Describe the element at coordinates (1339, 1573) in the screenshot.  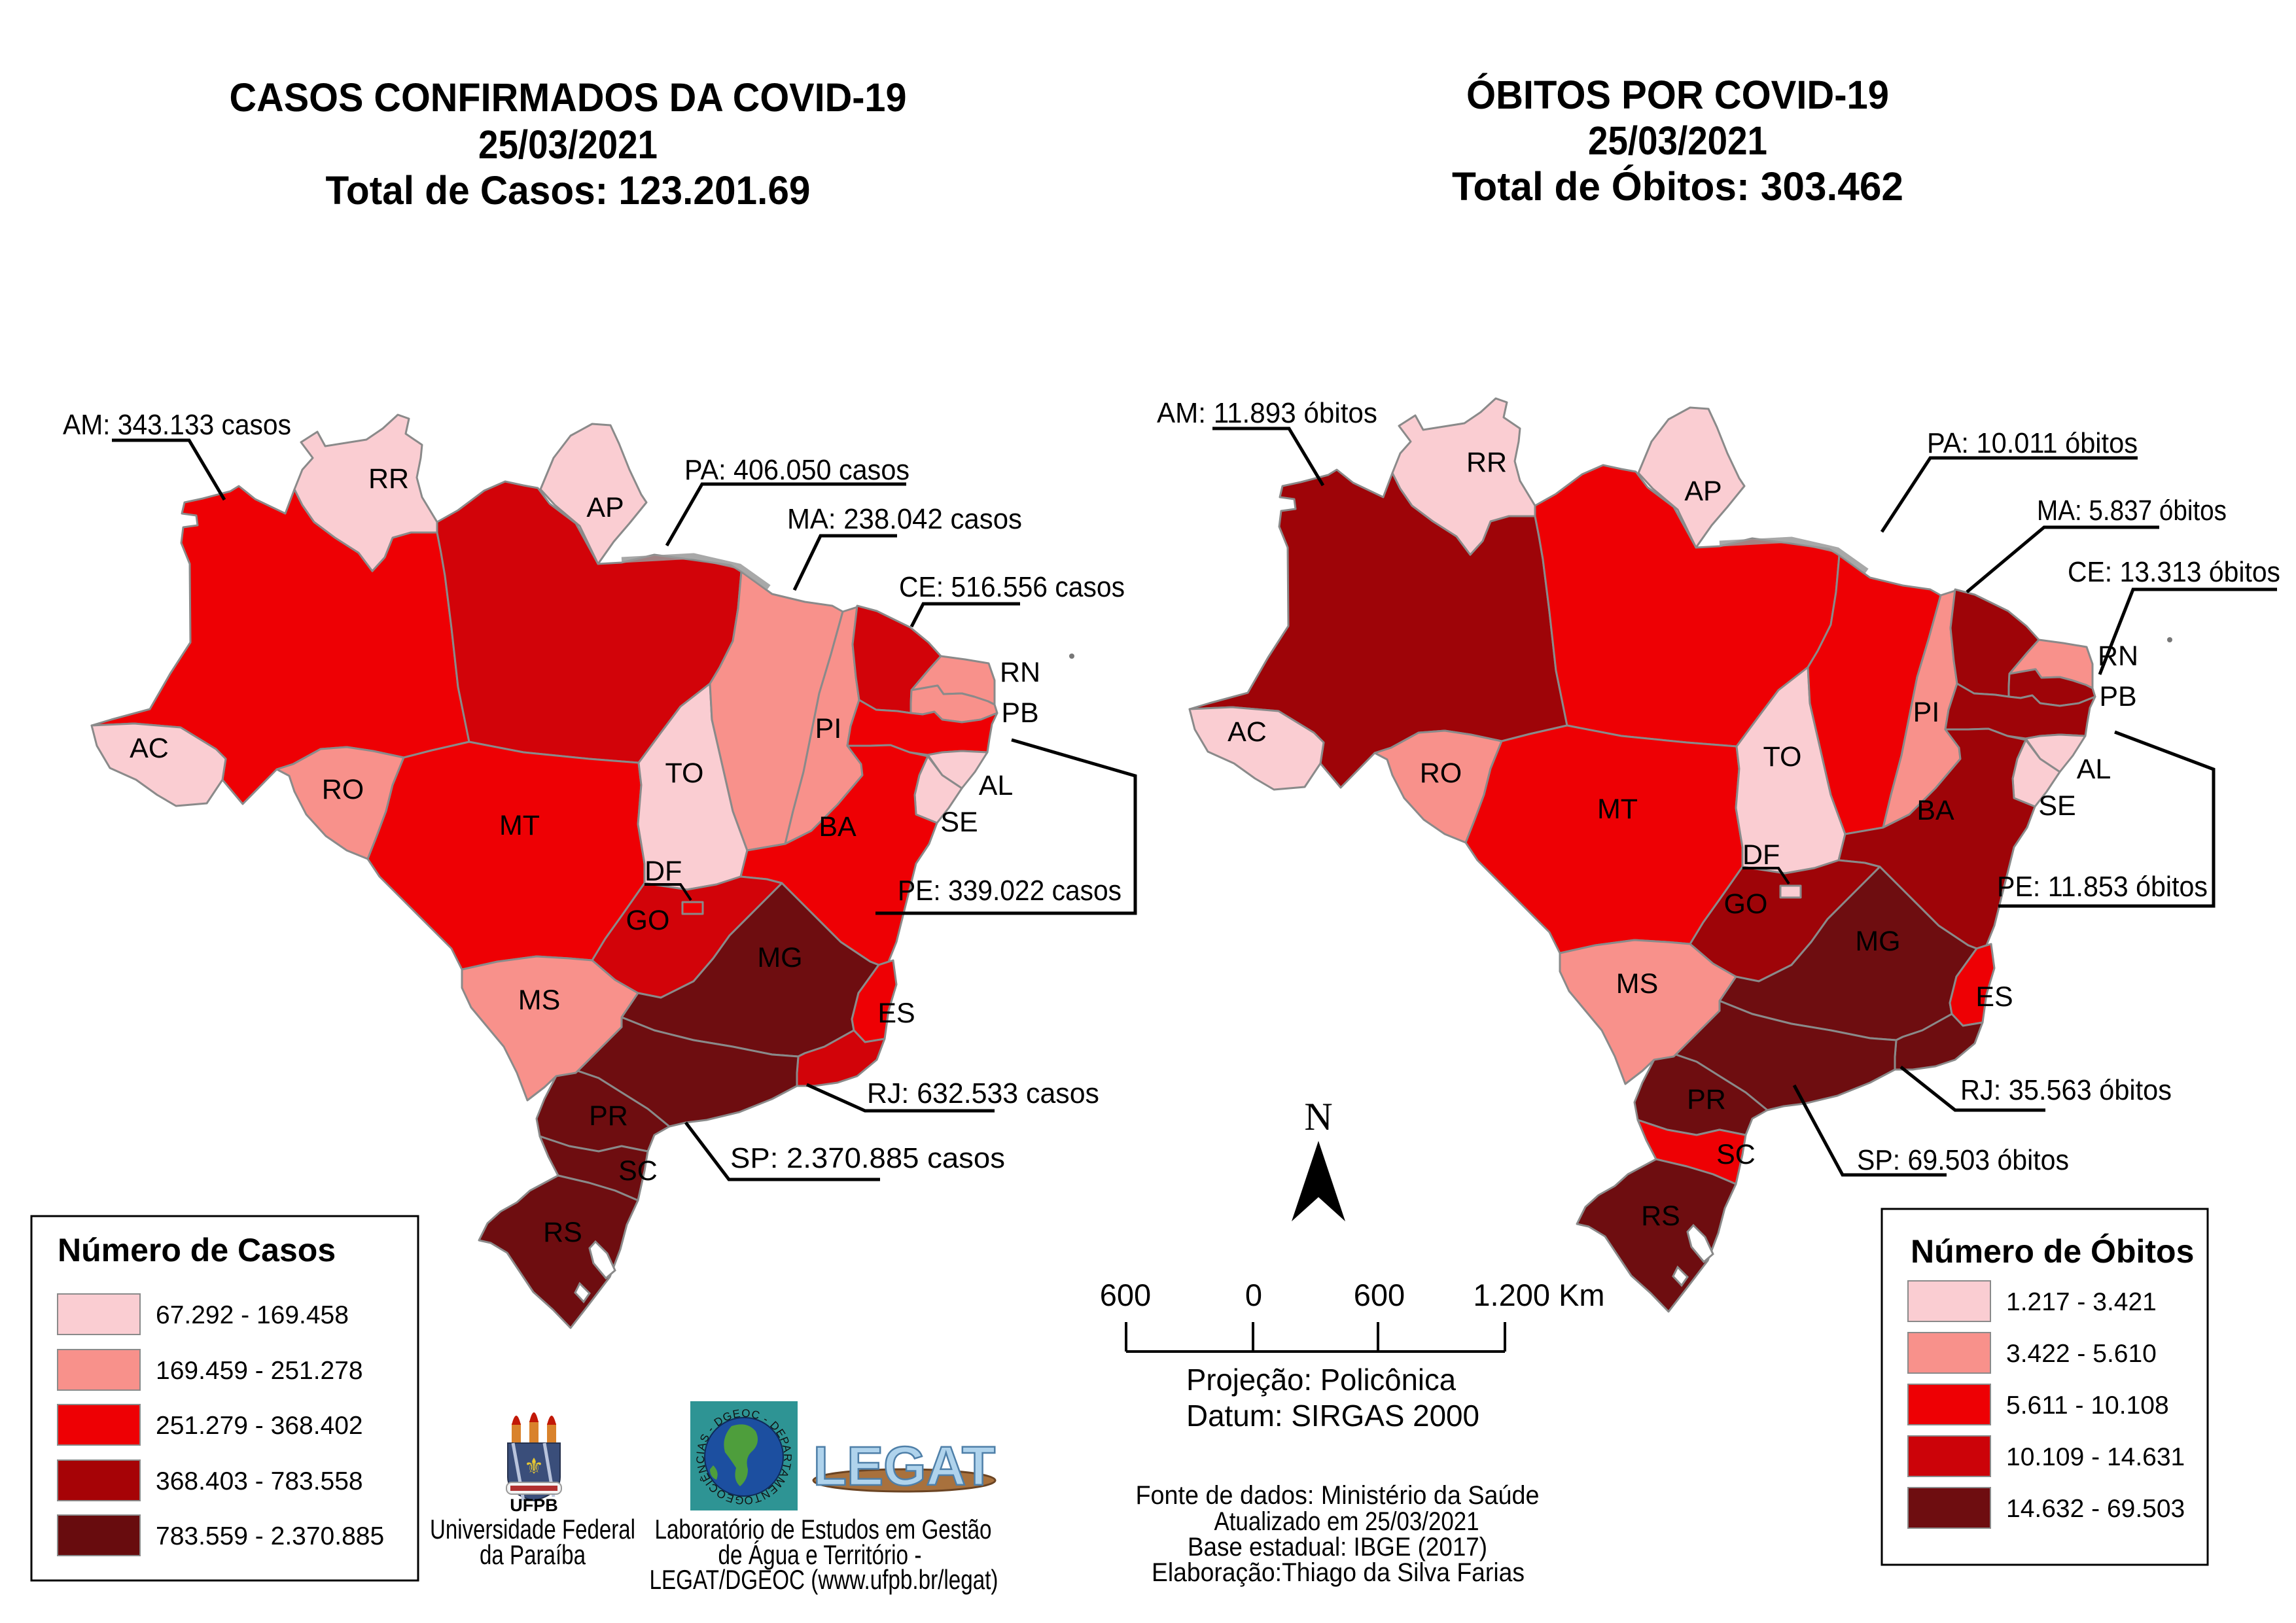
I see `svg-text:Elaboração:Thiago da Silva Far: Elaboração:Thiago da Silva Farias` at that location.